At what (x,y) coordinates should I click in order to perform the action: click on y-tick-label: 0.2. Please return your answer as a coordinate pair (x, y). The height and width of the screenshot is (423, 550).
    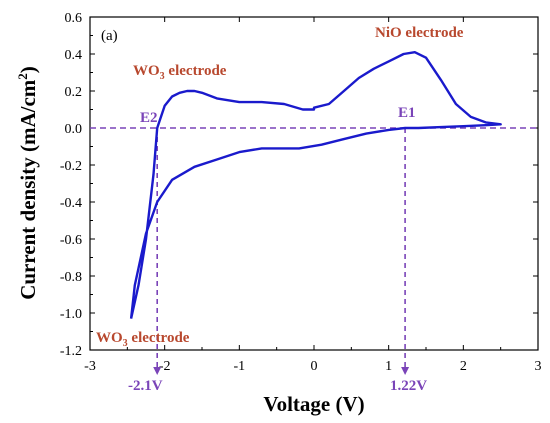
    Looking at the image, I should click on (74, 92).